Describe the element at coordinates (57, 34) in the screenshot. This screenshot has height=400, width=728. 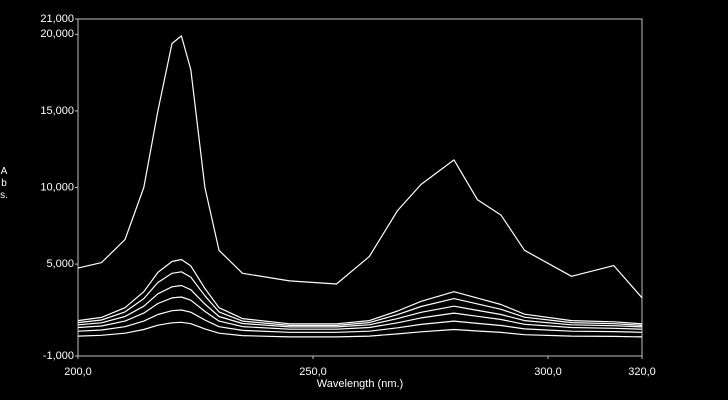
I see `y-tick-label: 20,000` at that location.